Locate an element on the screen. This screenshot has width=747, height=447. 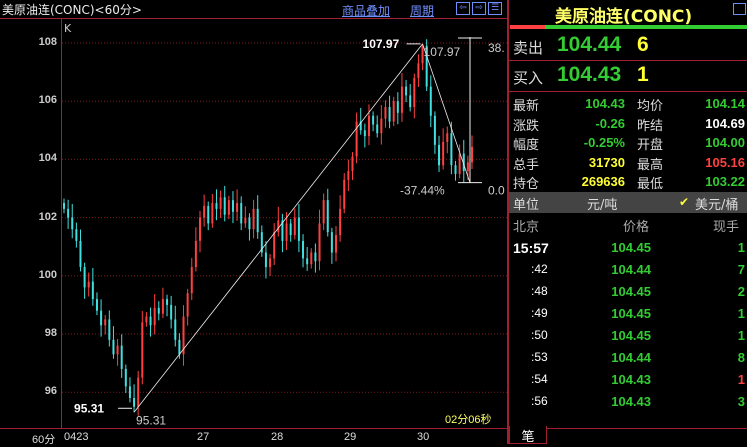
y-tick: 98 is located at coordinates (50, 333).